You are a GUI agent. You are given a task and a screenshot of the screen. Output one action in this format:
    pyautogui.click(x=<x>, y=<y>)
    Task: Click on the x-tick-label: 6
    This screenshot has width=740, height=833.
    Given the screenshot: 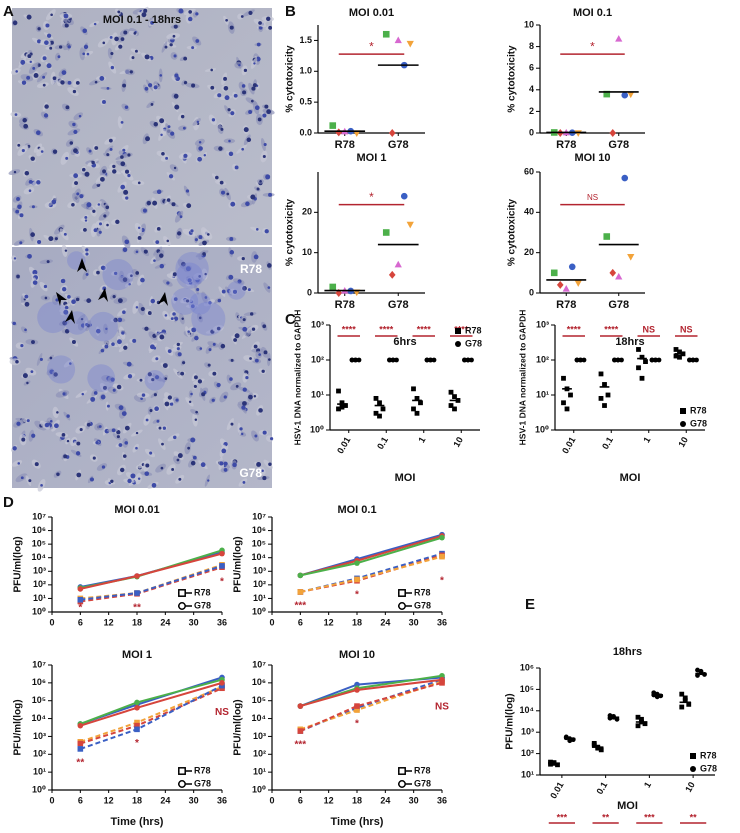 What is the action you would take?
    pyautogui.click(x=300, y=622)
    